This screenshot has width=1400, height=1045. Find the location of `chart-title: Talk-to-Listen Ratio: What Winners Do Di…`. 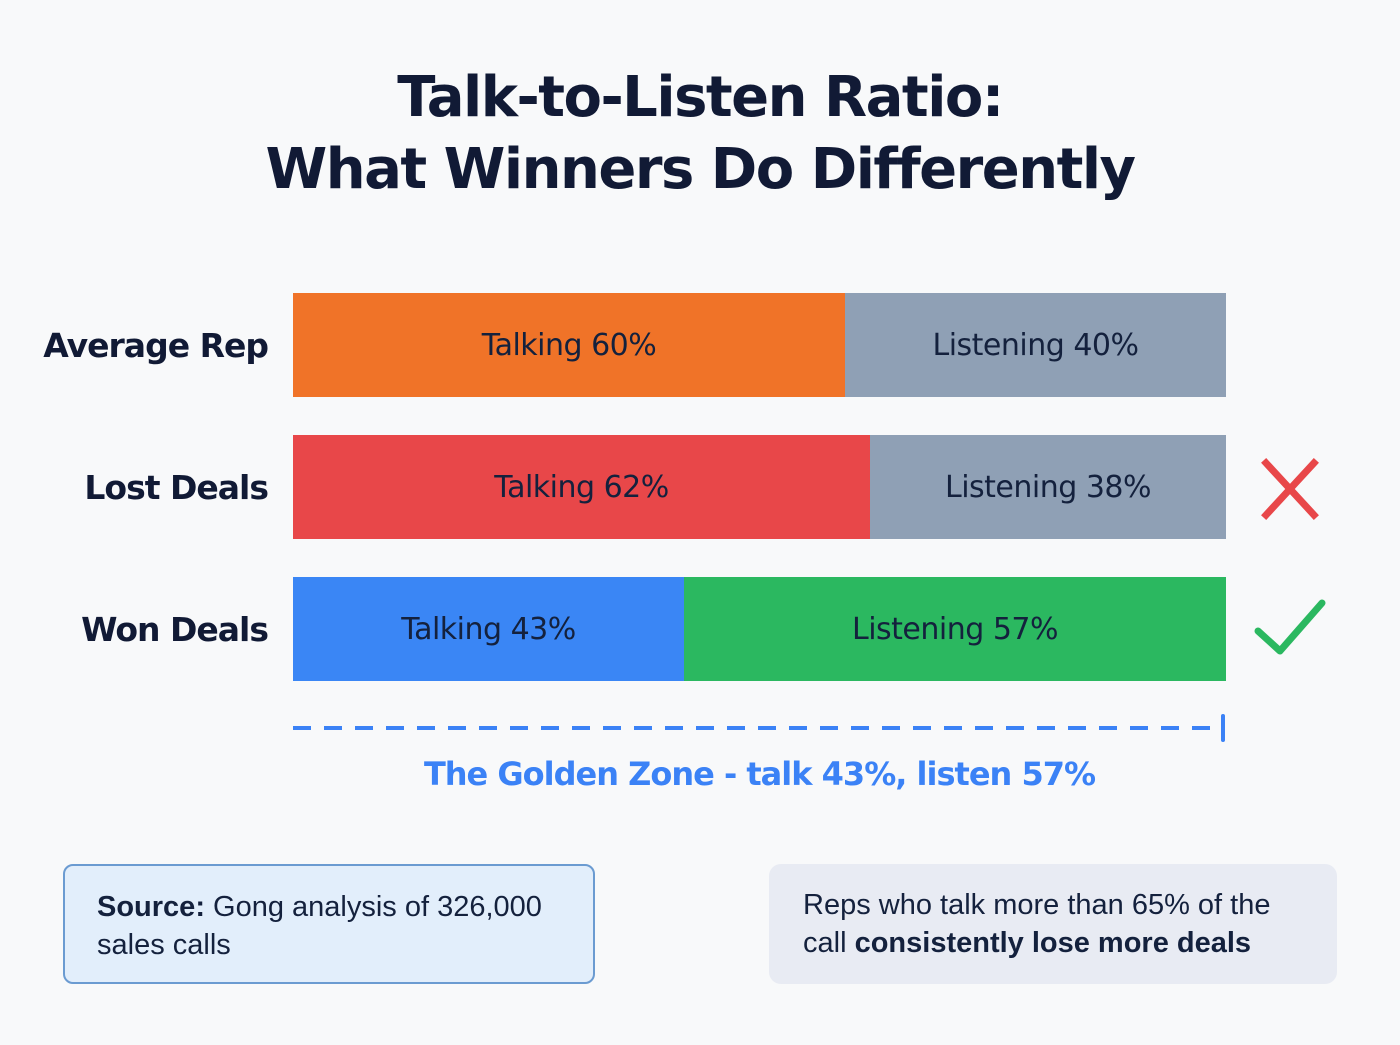

chart-title: Talk-to-Listen Ratio: What Winners Do Di… is located at coordinates (700, 134).